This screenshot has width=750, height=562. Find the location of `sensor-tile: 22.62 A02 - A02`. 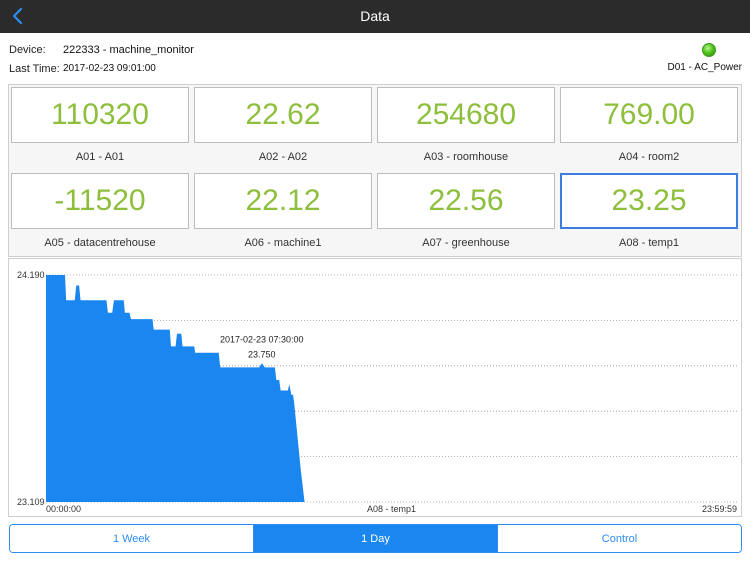

sensor-tile: 22.62 A02 - A02 is located at coordinates (283, 128).